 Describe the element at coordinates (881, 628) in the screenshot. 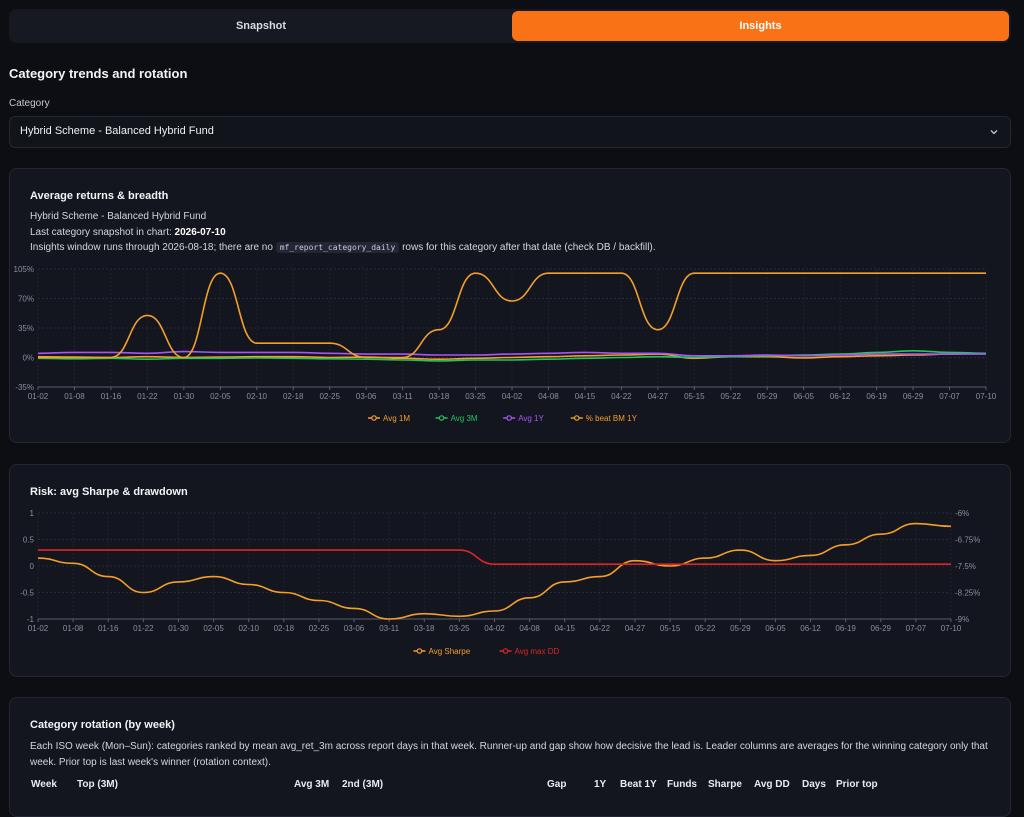

I see `x-tick-label: 06-29` at that location.